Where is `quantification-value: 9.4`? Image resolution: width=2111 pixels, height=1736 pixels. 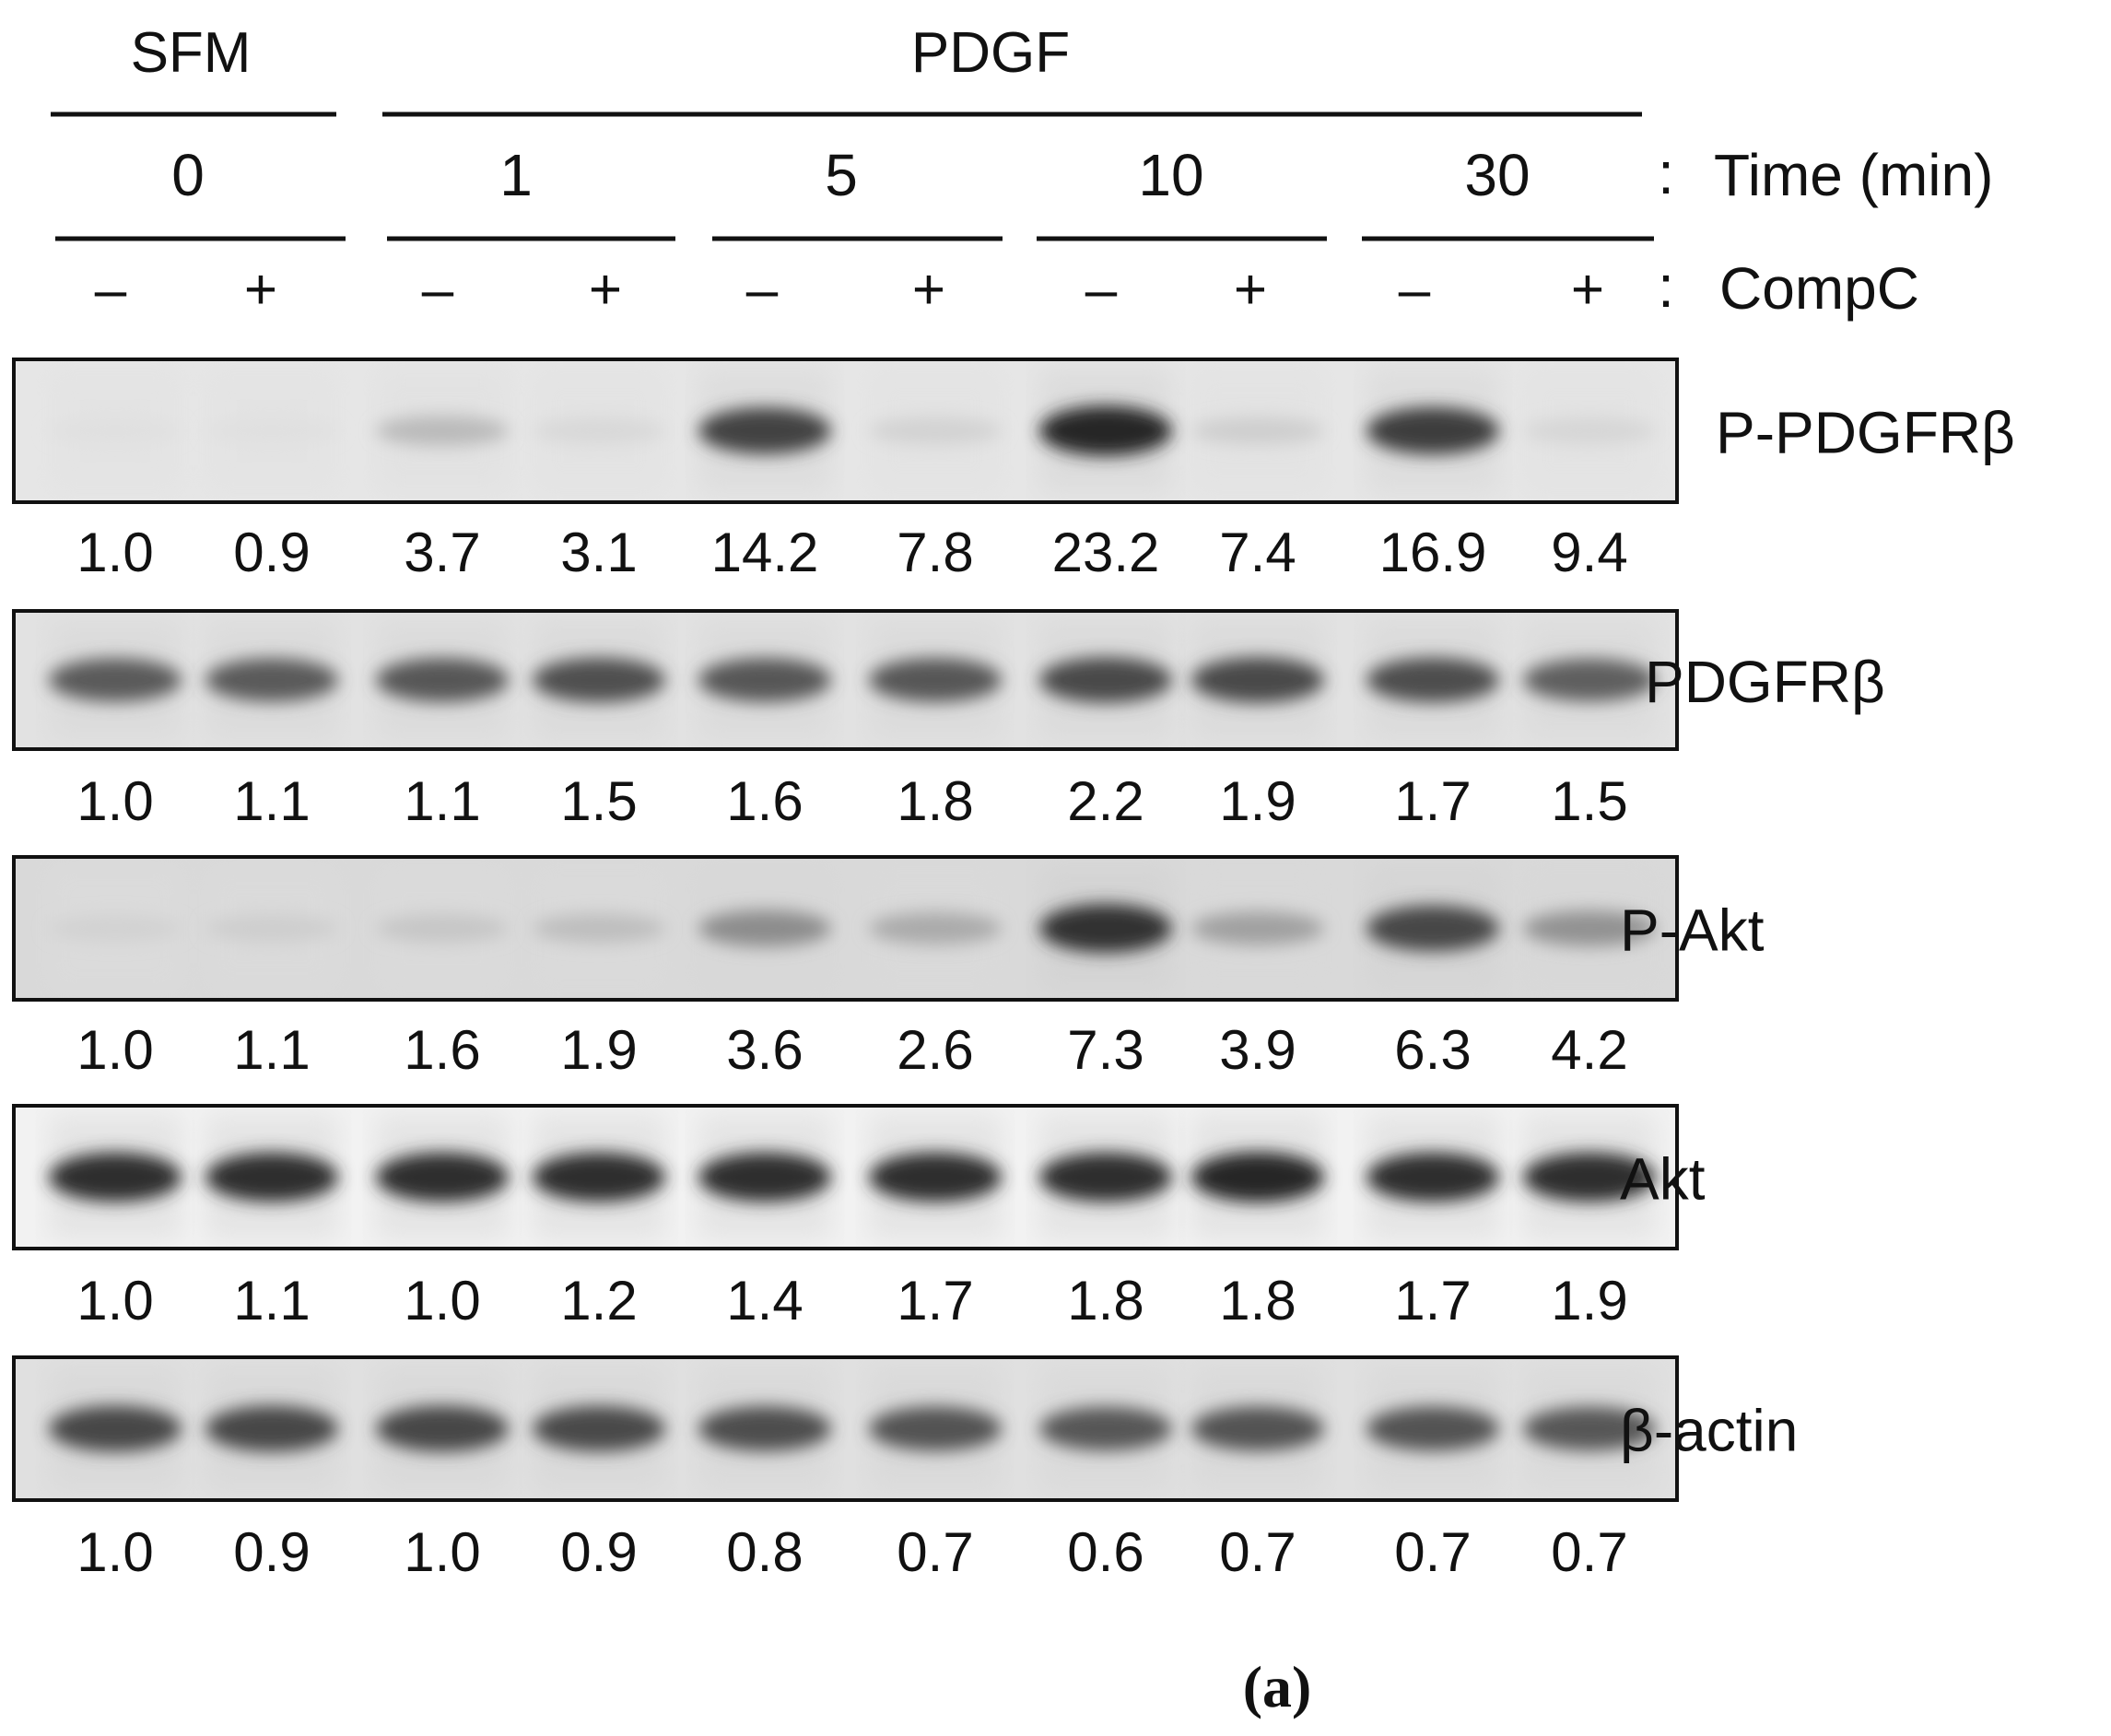
quantification-value: 9.4 is located at coordinates (1589, 552).